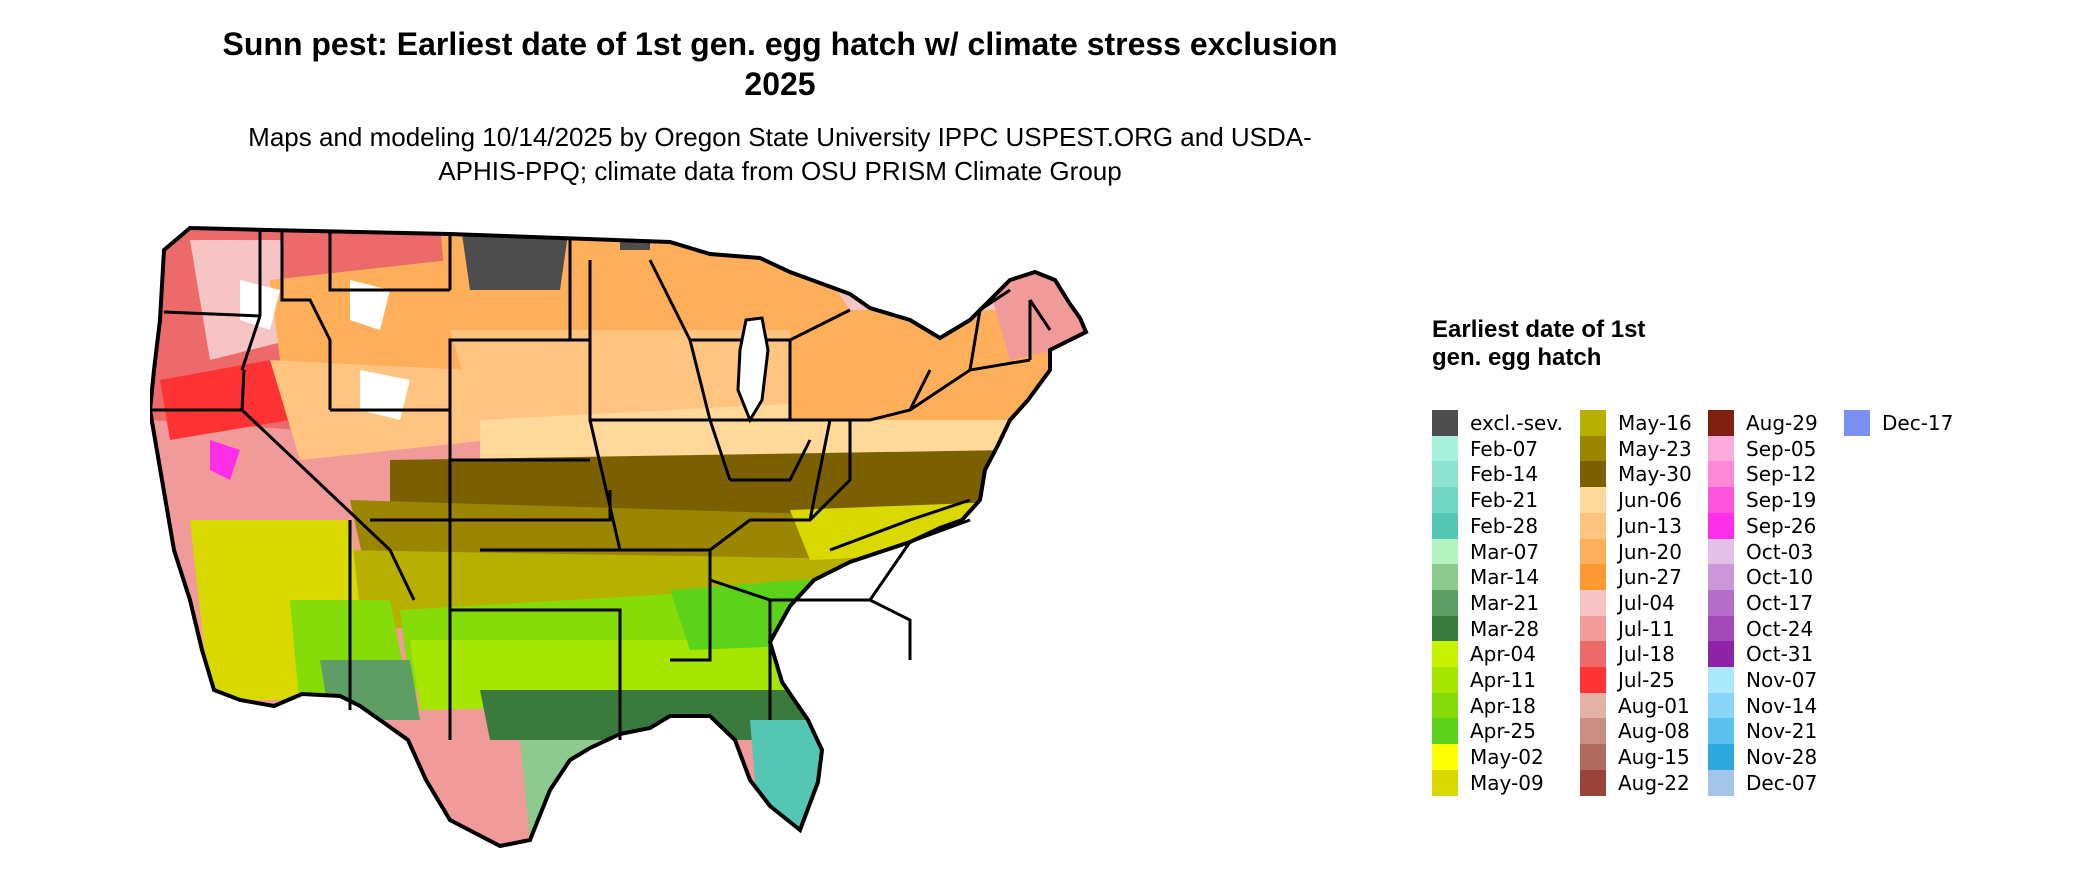 The height and width of the screenshot is (892, 2100). I want to click on legend-item: Jul-25, so click(1627, 680).